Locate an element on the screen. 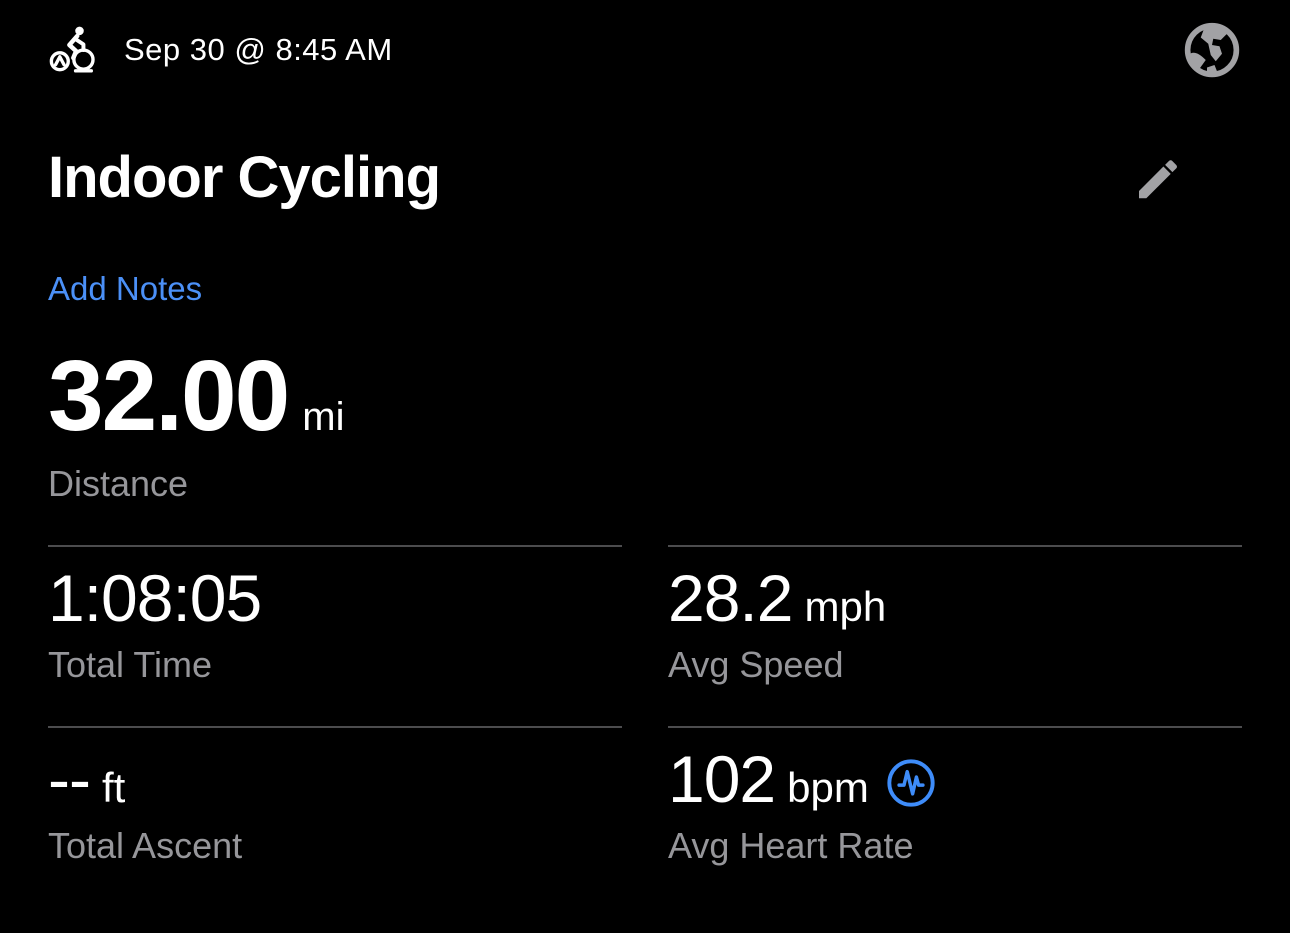  total-ascent-unit: ft is located at coordinates (113, 788).